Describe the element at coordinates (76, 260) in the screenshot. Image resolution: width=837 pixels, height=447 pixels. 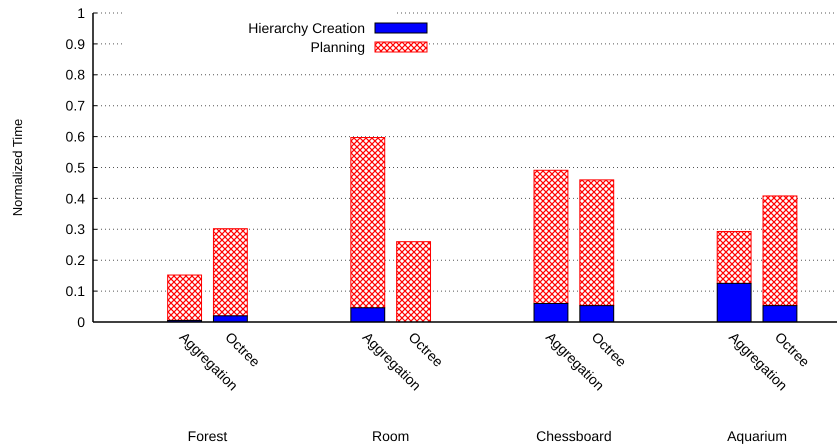
I see `y-tick-label: 0.2` at that location.